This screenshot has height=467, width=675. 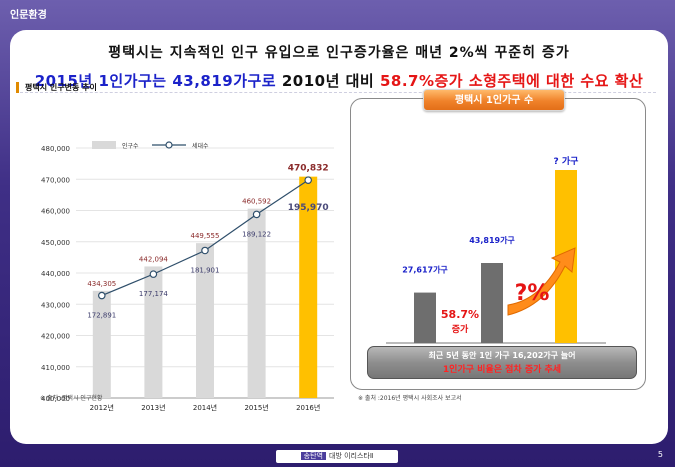 What do you see at coordinates (55, 368) in the screenshot?
I see `y-tick-label: 410,000` at bounding box center [55, 368].